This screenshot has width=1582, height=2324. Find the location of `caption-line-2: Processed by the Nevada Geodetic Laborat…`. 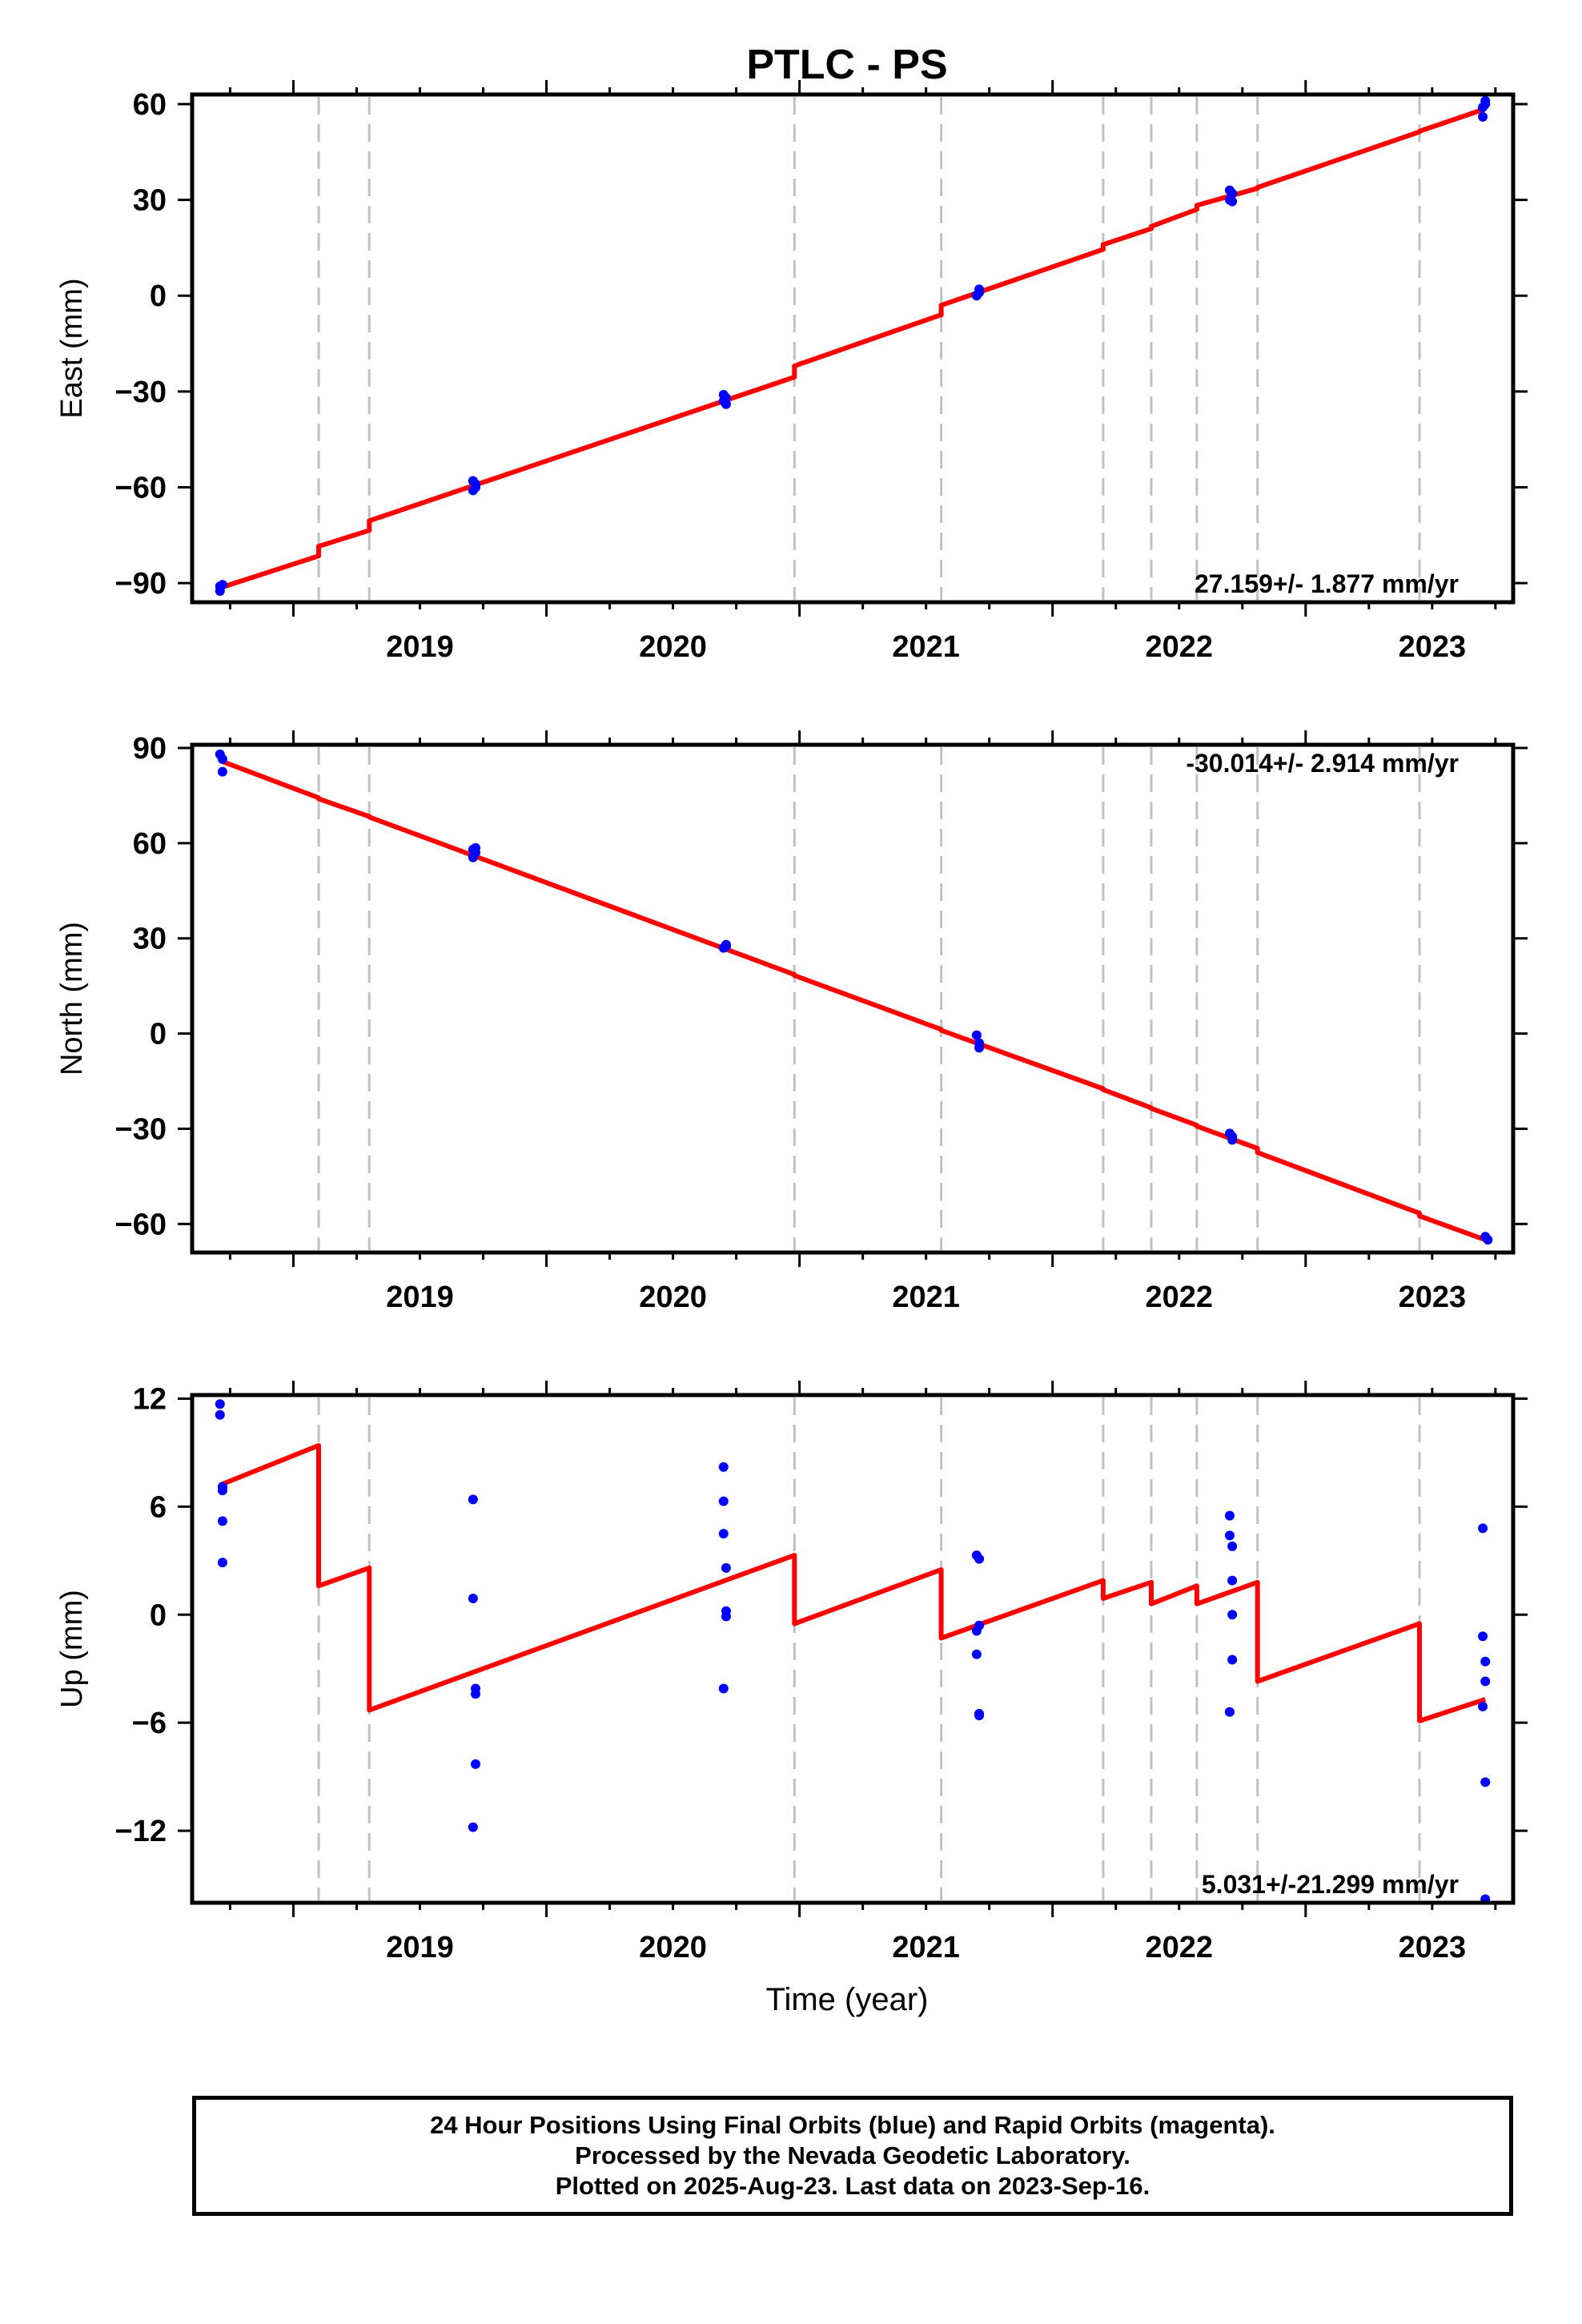

caption-line-2: Processed by the Nevada Geodetic Laborat… is located at coordinates (852, 2155).